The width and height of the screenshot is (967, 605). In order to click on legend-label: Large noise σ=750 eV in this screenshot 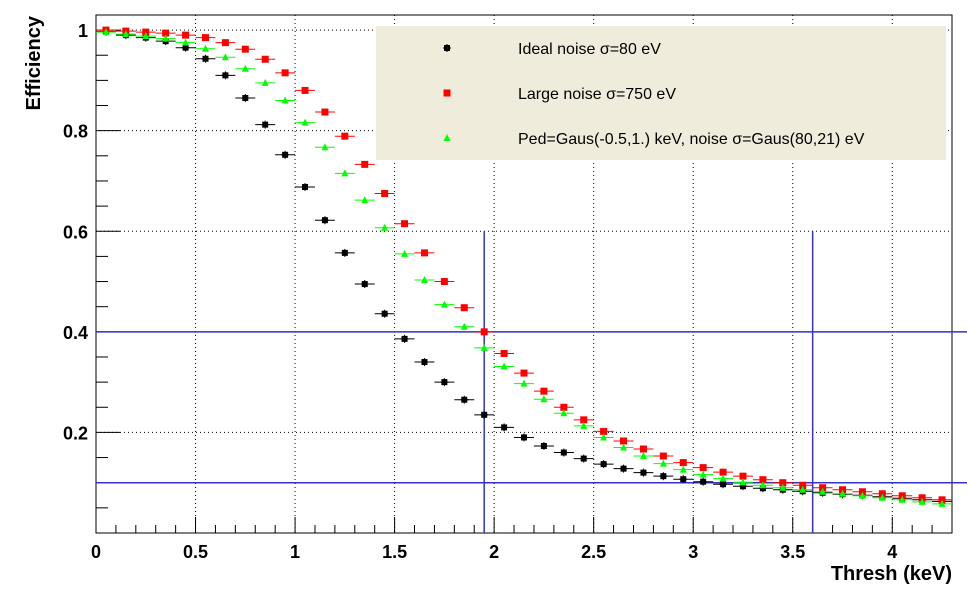, I will do `click(597, 94)`.